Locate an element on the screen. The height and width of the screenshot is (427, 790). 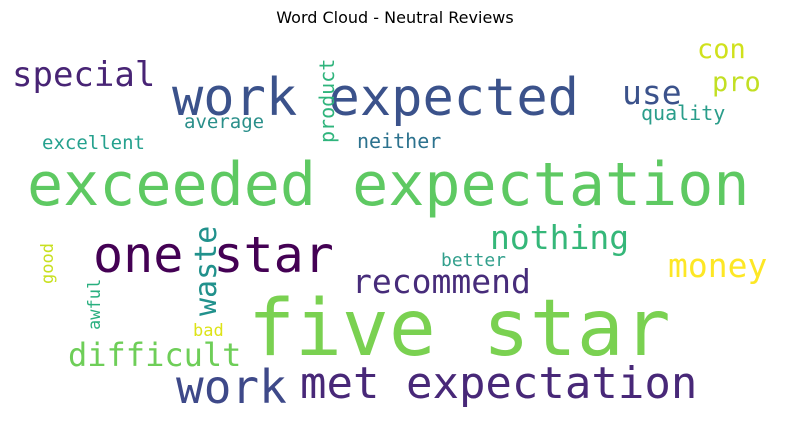
word-nothing: nothing is located at coordinates (559, 237).